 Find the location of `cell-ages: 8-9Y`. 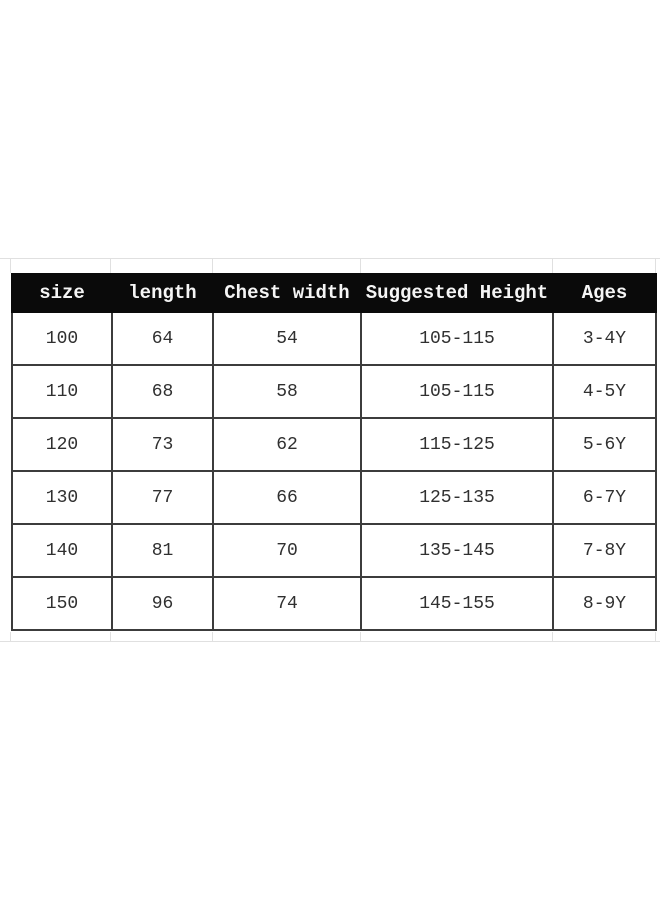

cell-ages: 8-9Y is located at coordinates (604, 603).